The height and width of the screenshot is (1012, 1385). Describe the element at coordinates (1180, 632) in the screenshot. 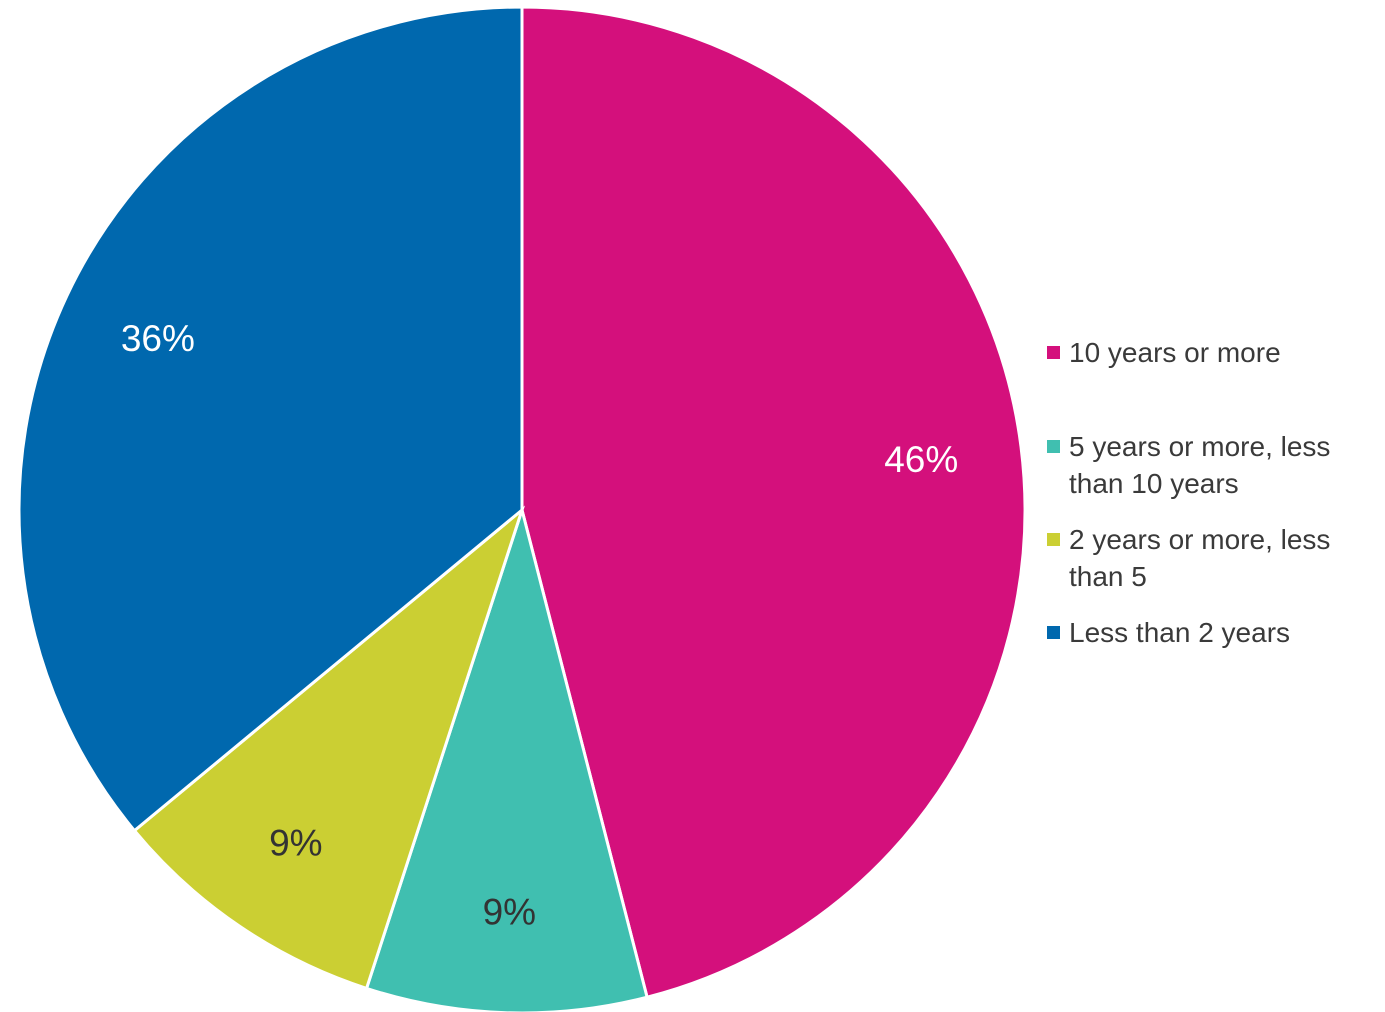

I see `legend-label: Less than 2 years` at that location.